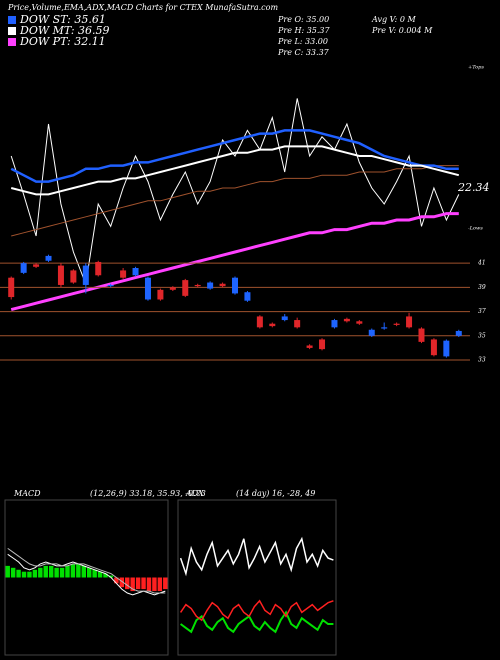 Image resolution: width=500 pixels, height=660 pixels. What do you see at coordinates (303, 19) in the screenshot?
I see `info: Pre O: 35.00` at bounding box center [303, 19].